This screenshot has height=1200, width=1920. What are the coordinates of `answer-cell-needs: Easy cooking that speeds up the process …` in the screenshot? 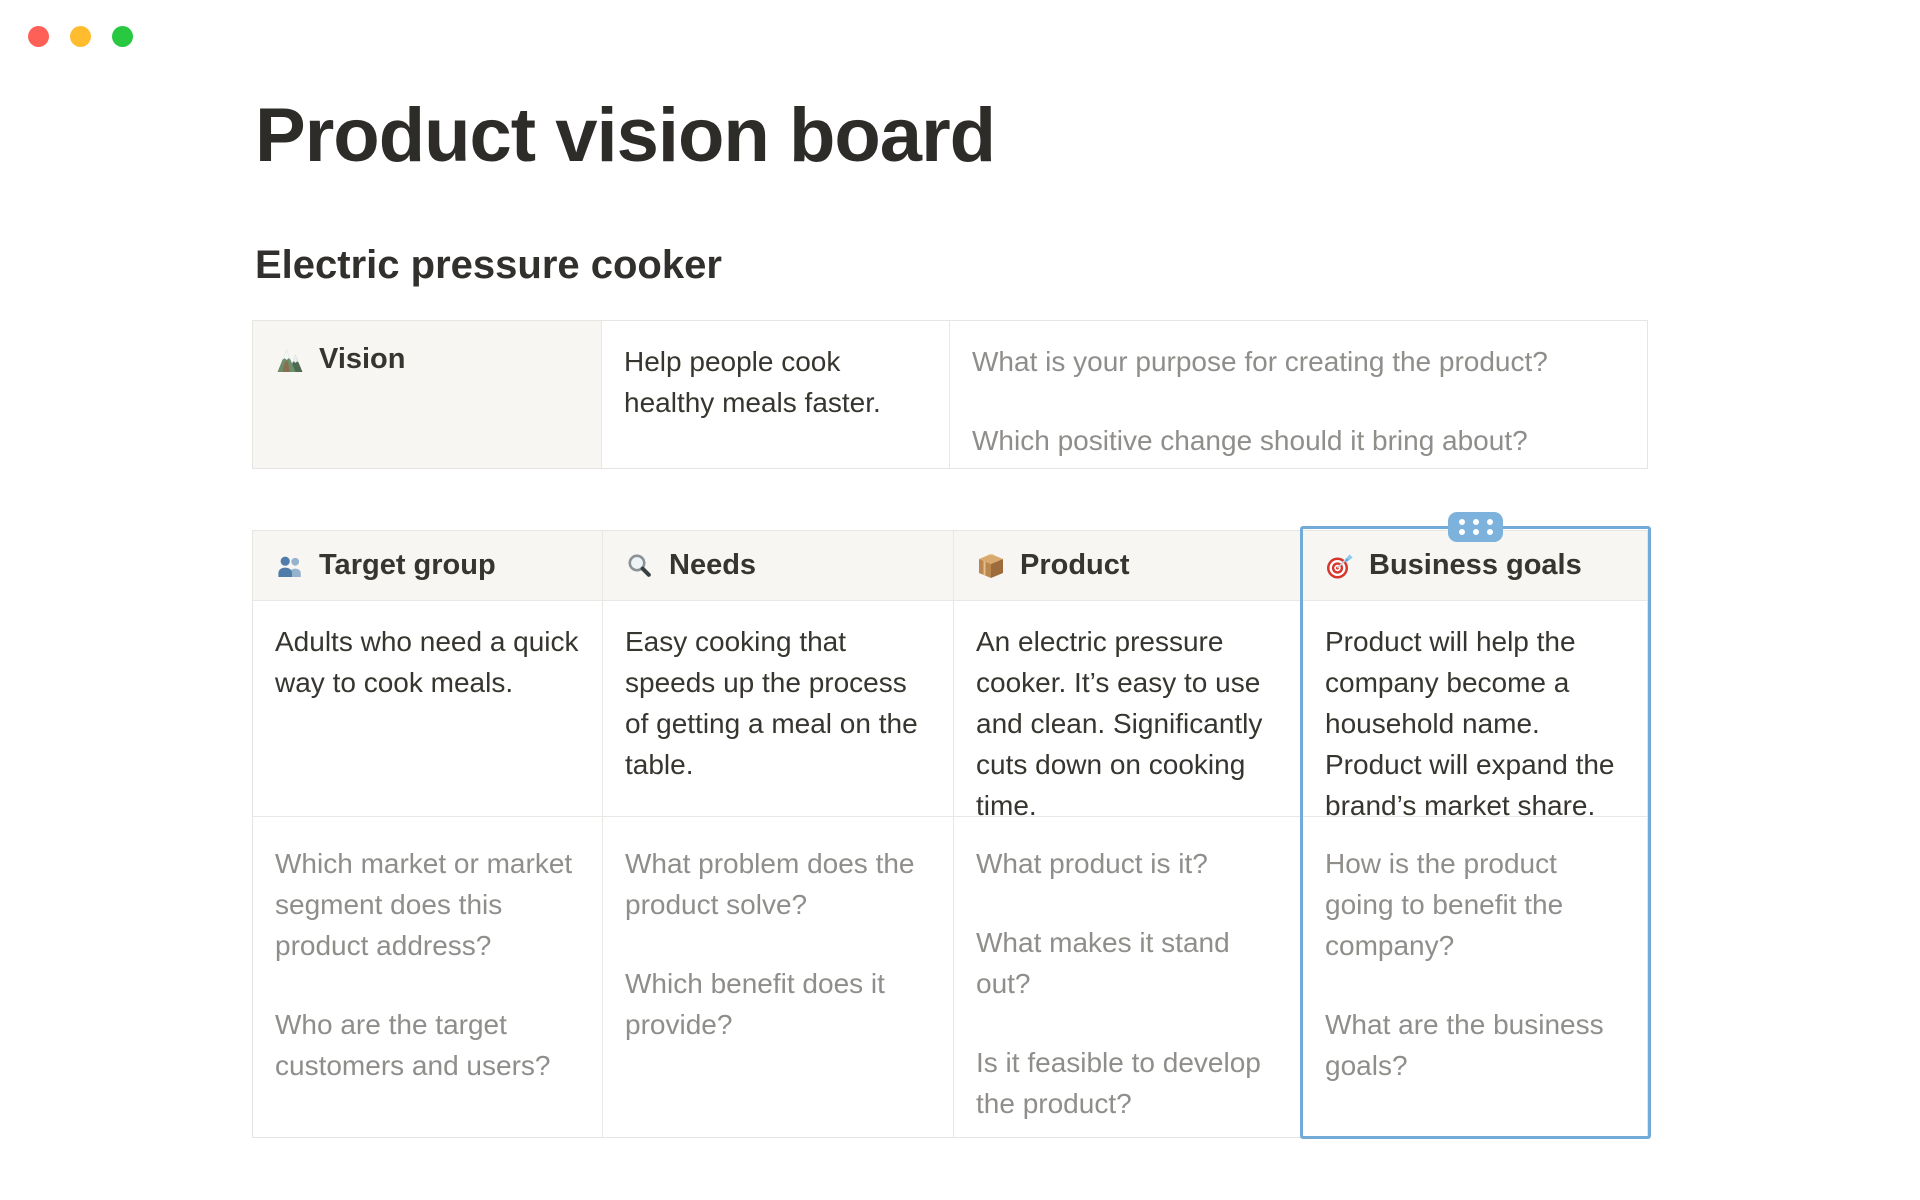 It's located at (778, 709).